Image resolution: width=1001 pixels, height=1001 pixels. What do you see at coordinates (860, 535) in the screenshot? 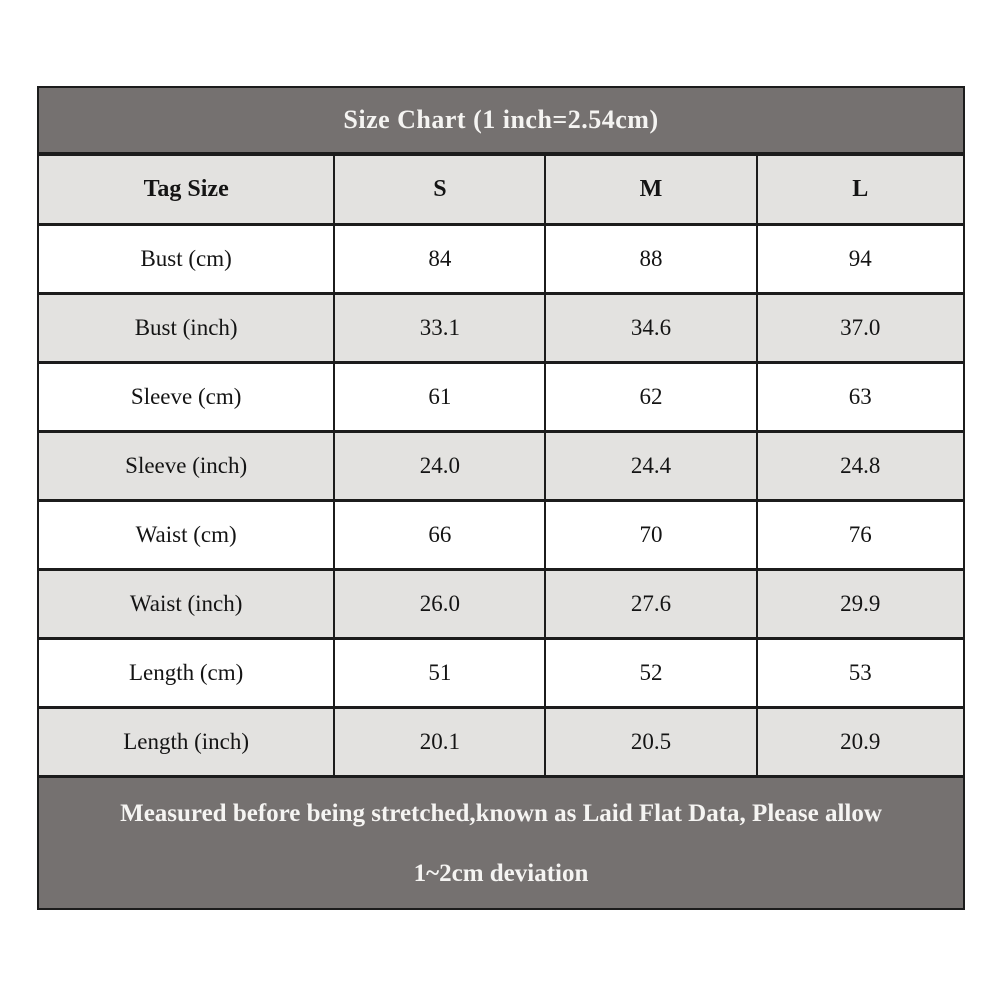
I see `value-cell: 76` at bounding box center [860, 535].